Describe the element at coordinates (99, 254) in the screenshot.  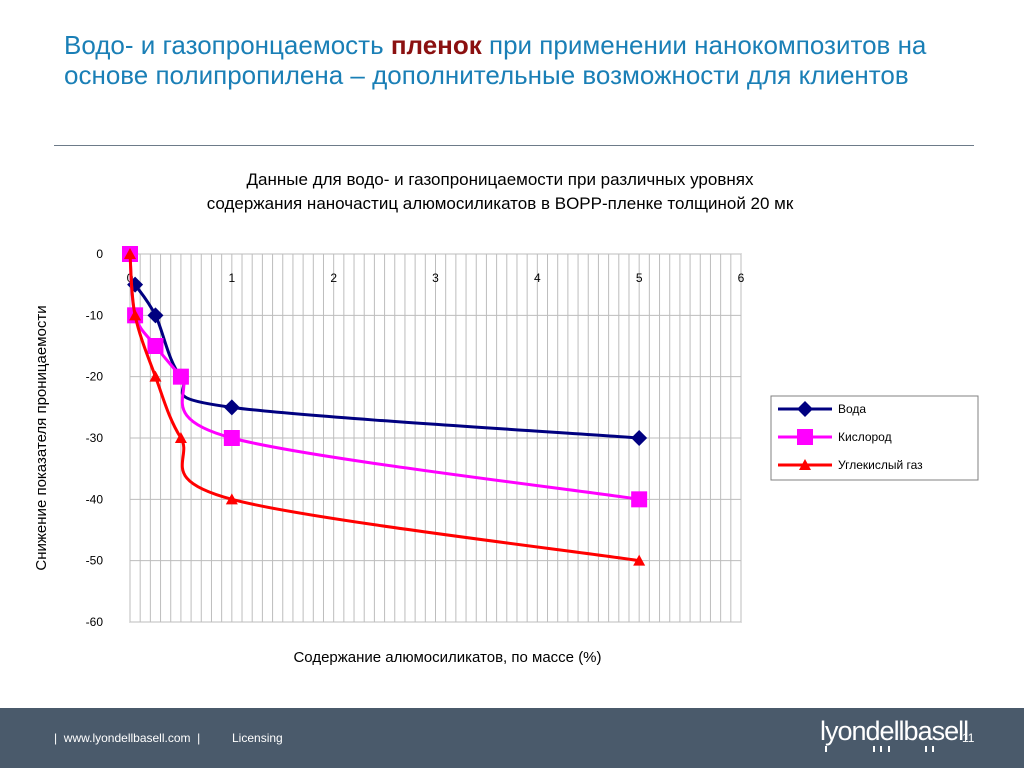
I see `y-tick-label: 0` at that location.